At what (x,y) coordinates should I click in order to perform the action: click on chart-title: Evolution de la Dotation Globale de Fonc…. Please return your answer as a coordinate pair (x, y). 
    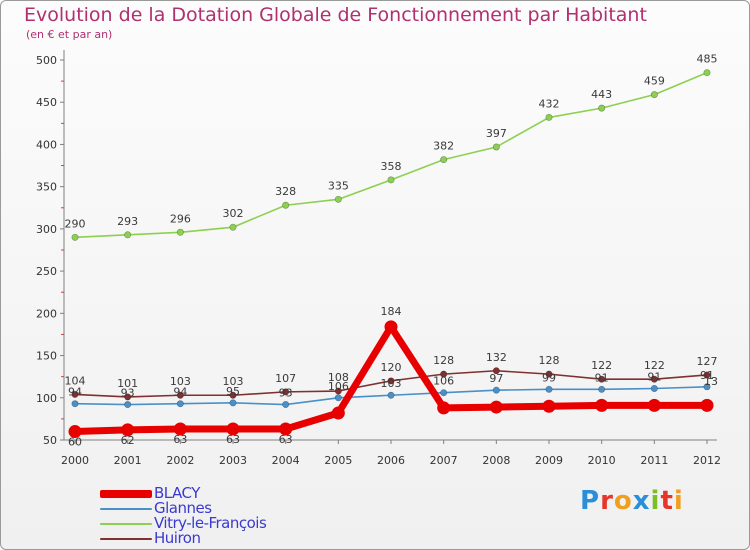
    Looking at the image, I should click on (335, 15).